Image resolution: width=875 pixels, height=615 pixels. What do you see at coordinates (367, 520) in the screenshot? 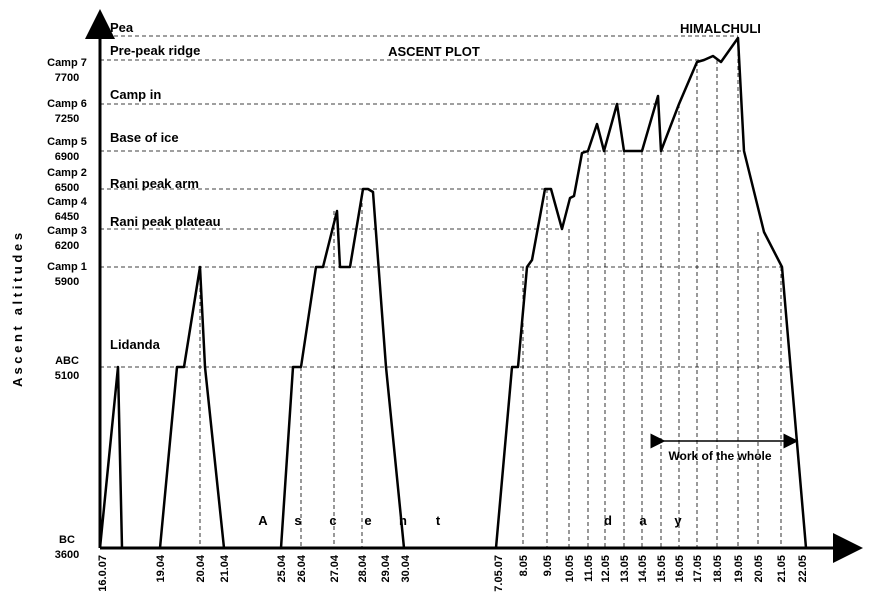
I see `x-axis-letter: e` at bounding box center [367, 520].